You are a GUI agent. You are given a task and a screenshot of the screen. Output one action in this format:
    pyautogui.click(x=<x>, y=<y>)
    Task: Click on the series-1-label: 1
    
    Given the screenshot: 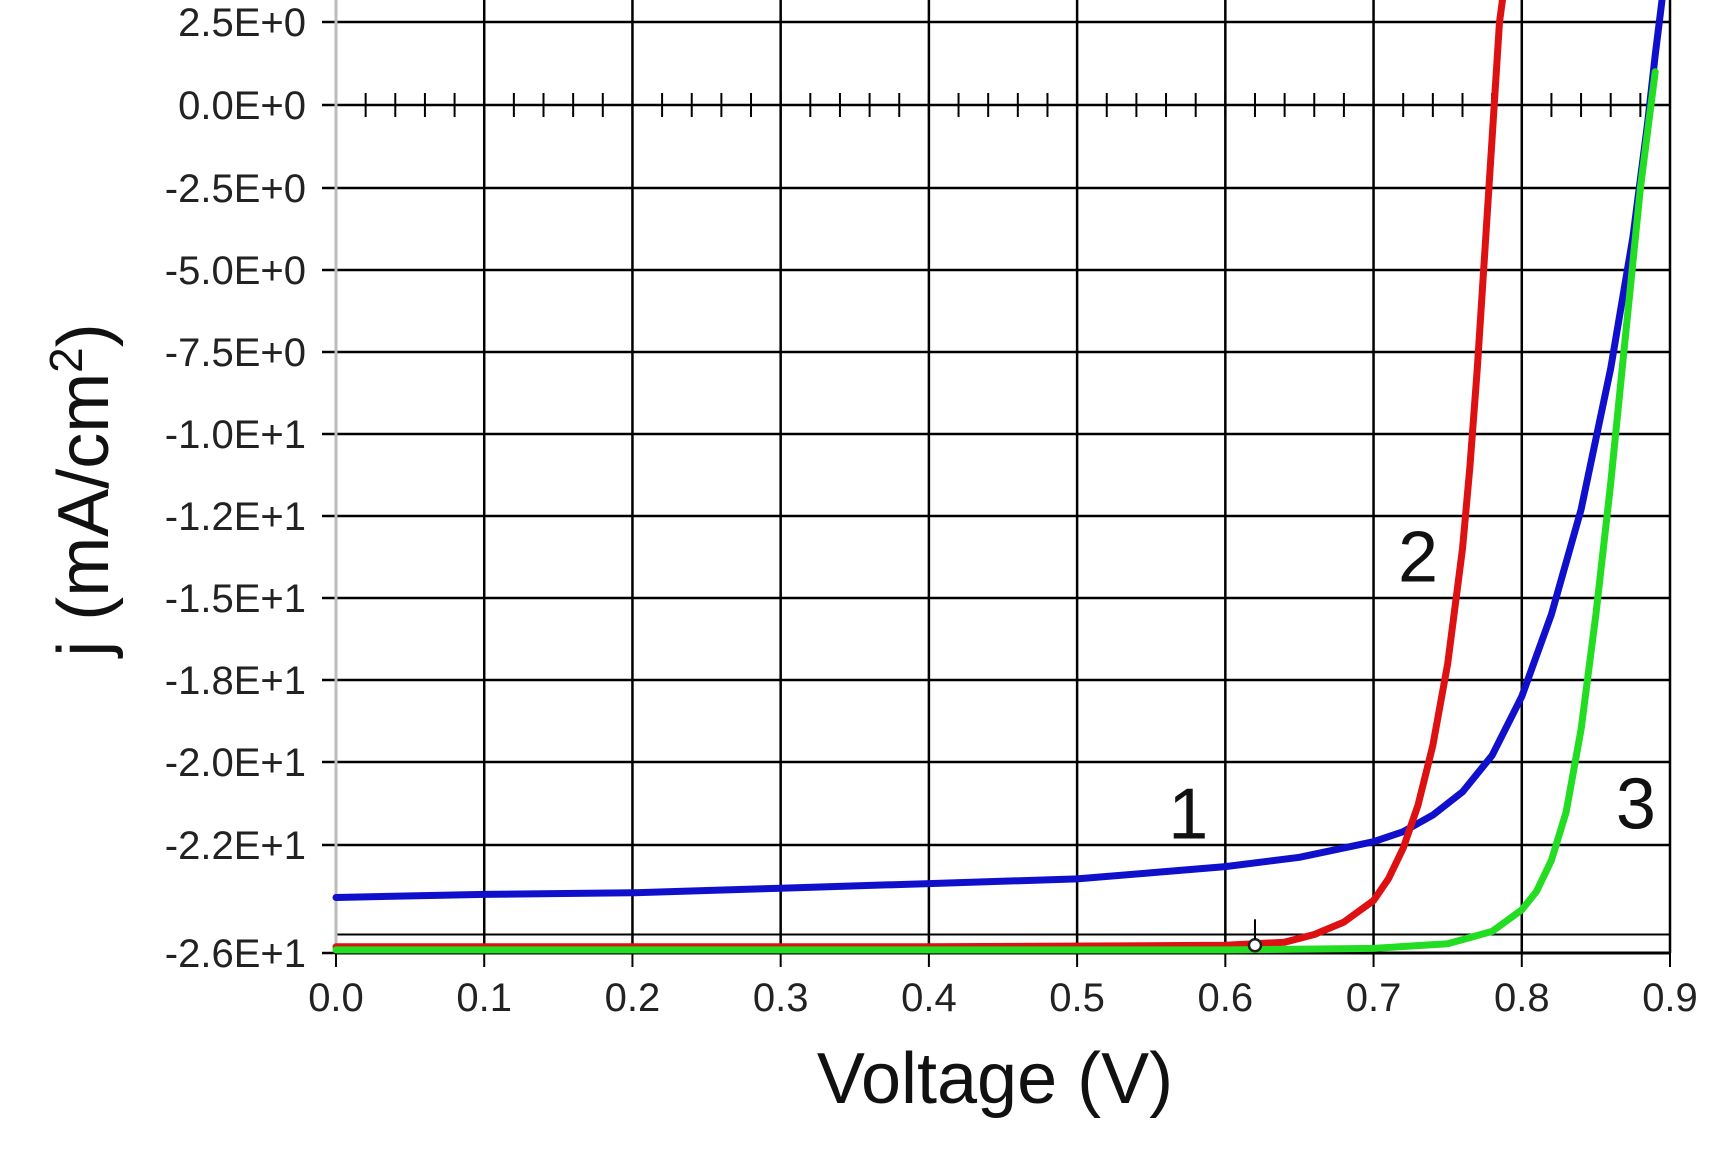 What is the action you would take?
    pyautogui.click(x=1188, y=814)
    